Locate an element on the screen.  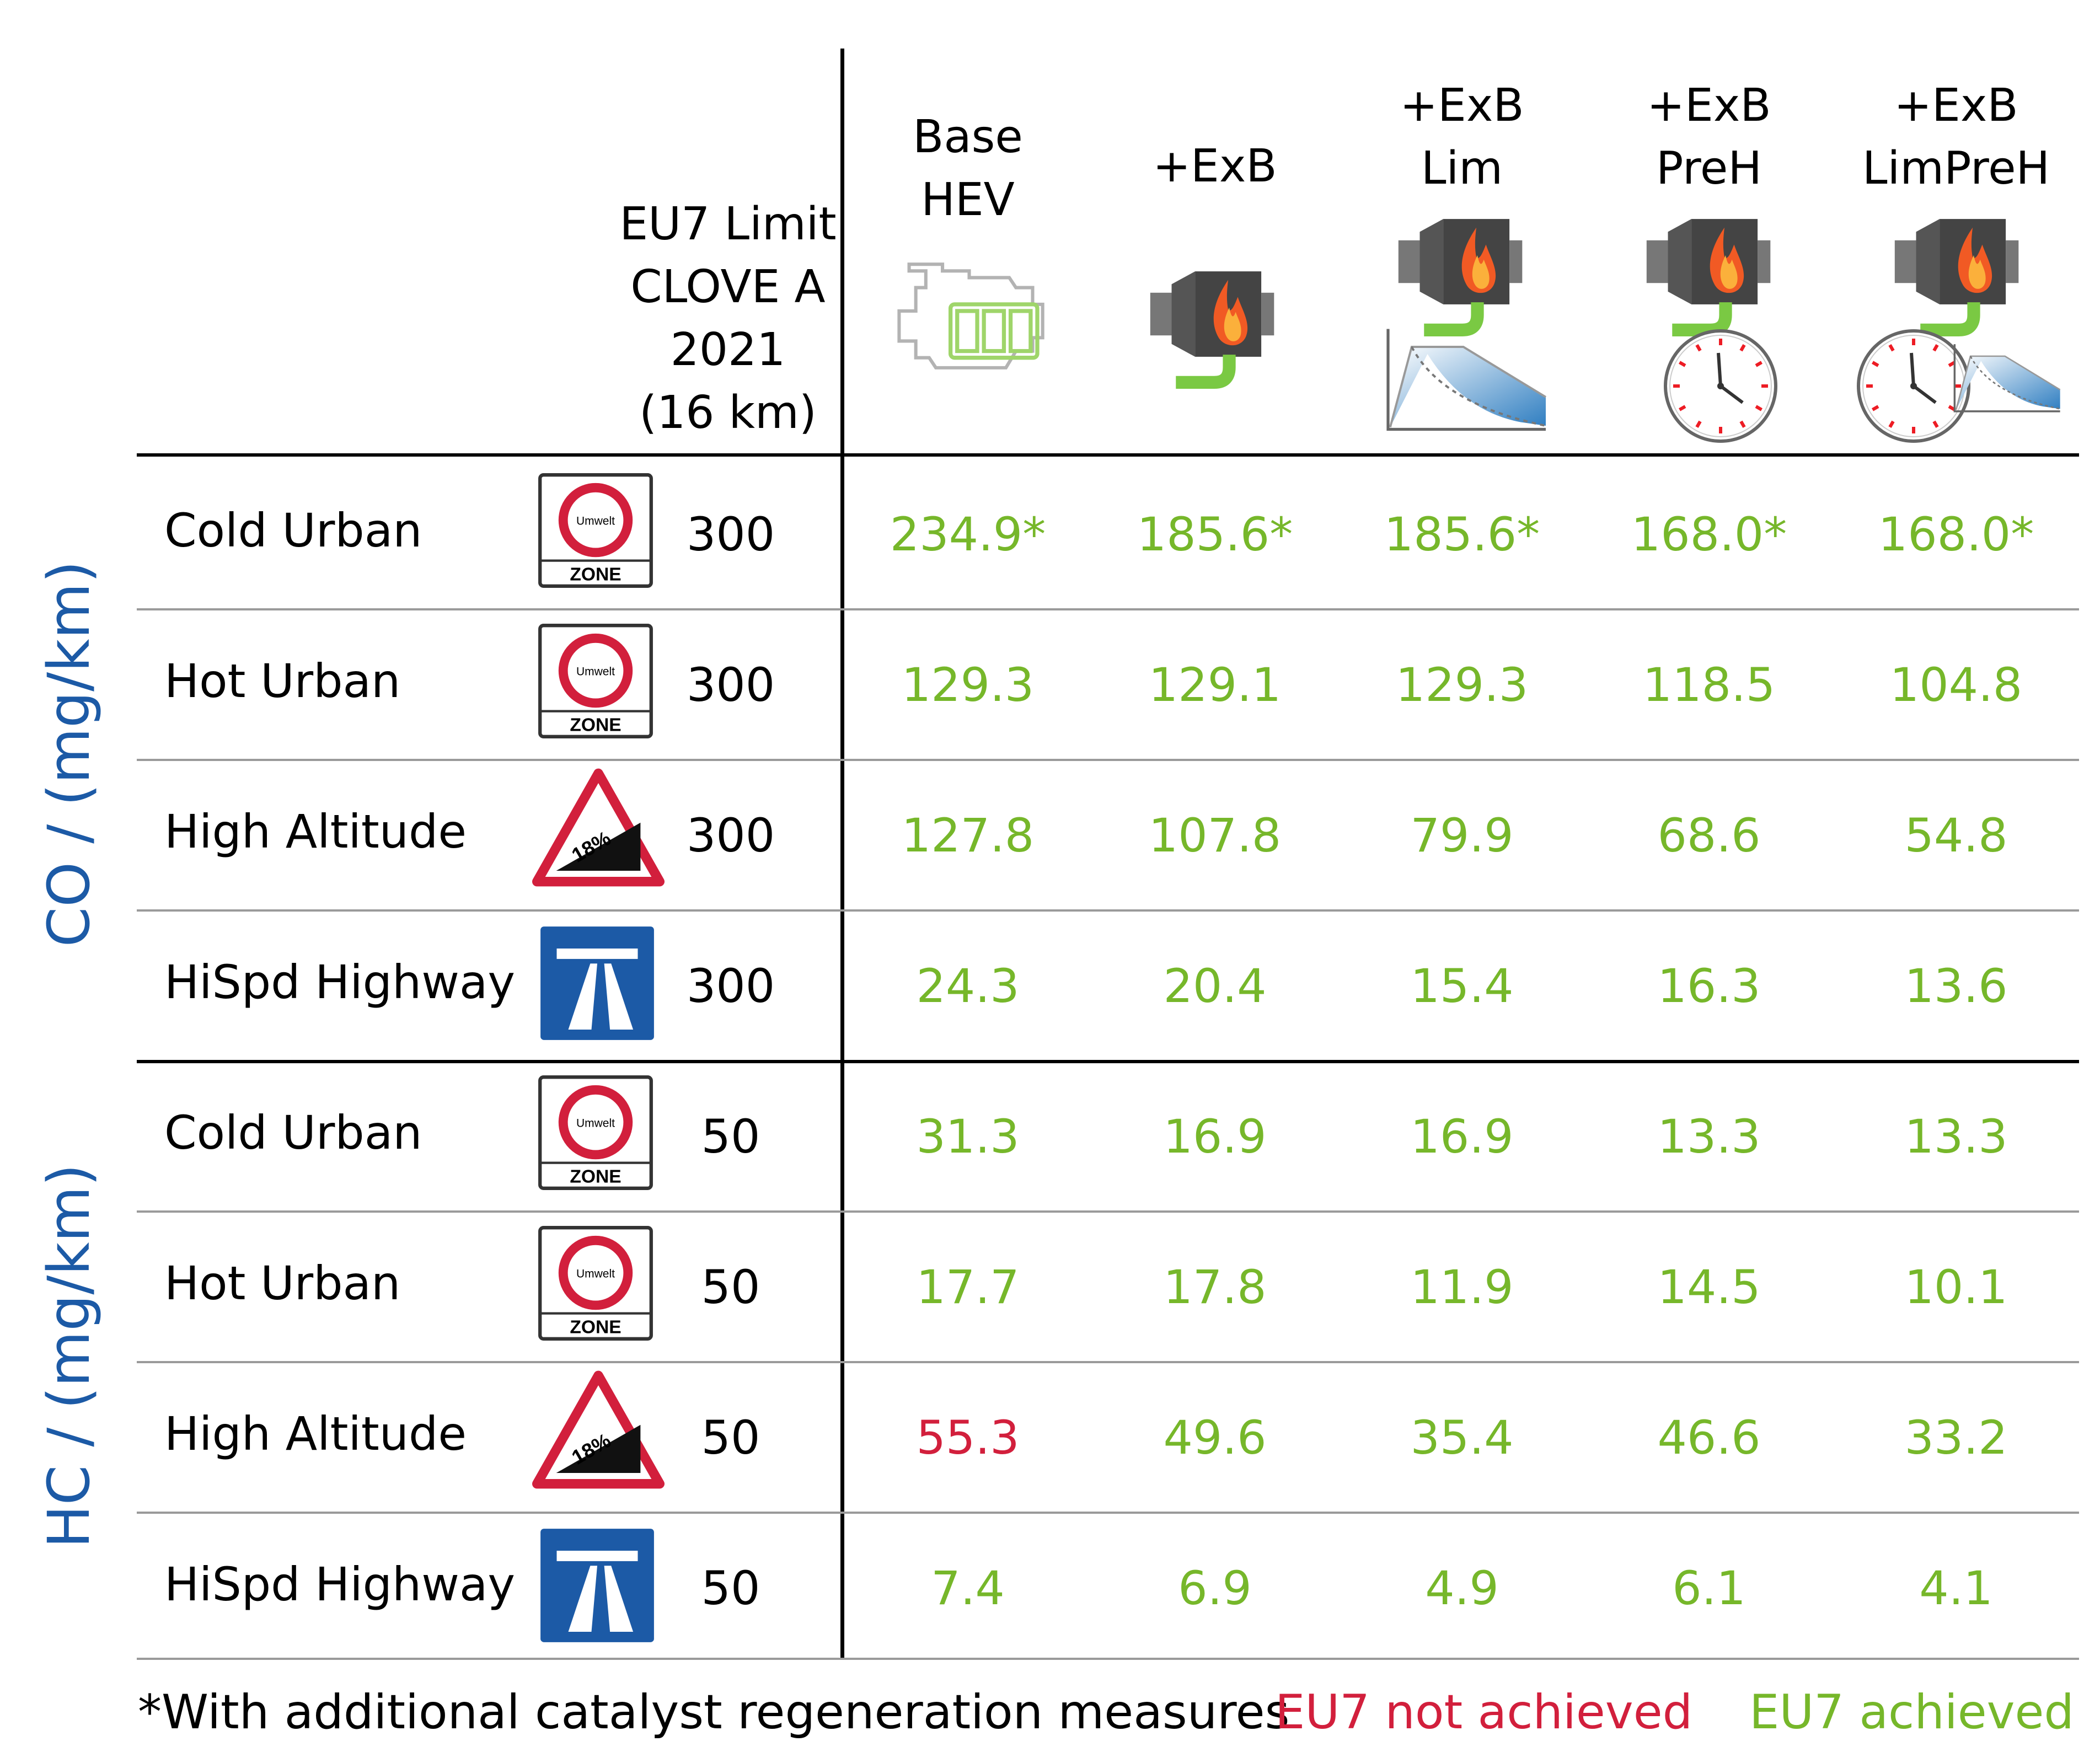
value-cell: 33.2 is located at coordinates (1956, 1437).